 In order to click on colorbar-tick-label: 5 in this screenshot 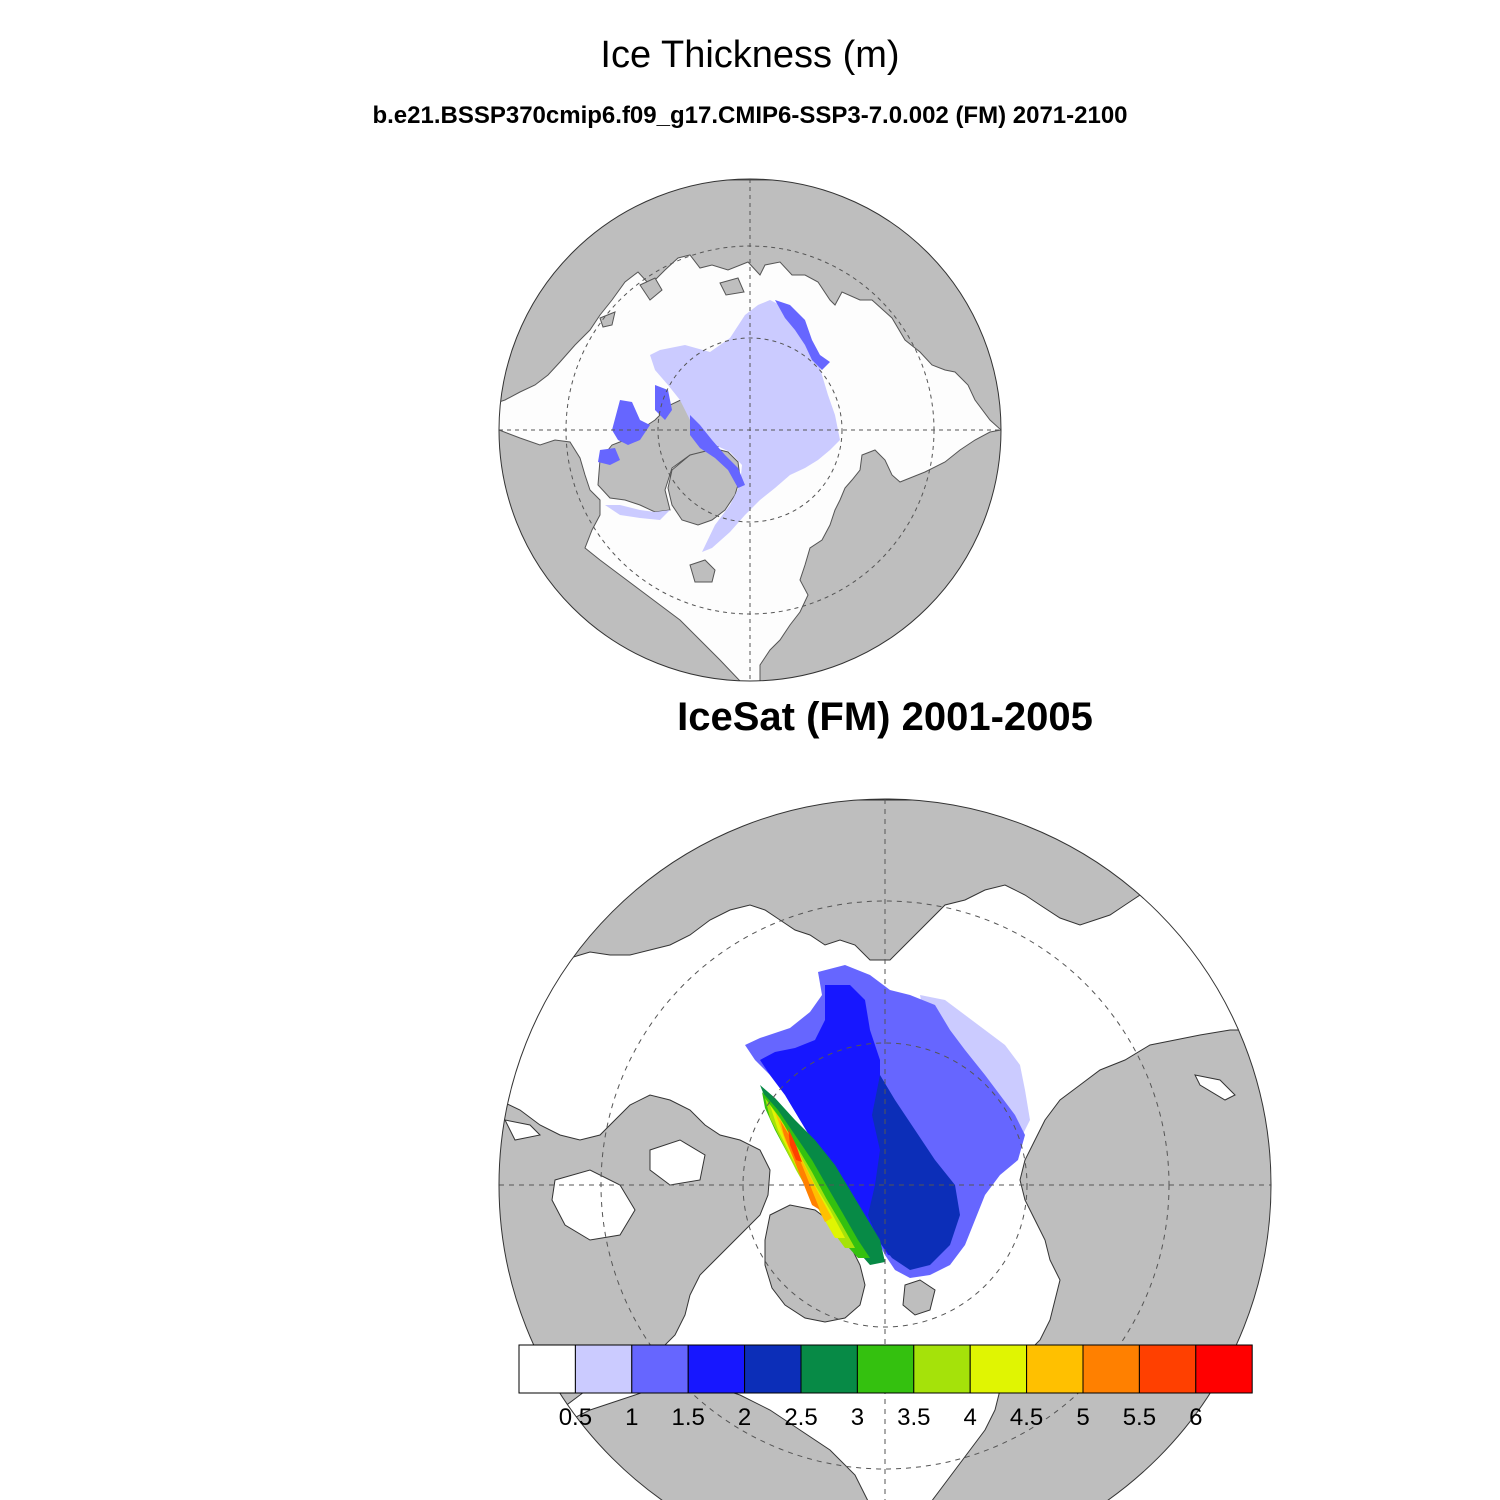, I will do `click(1083, 1417)`.